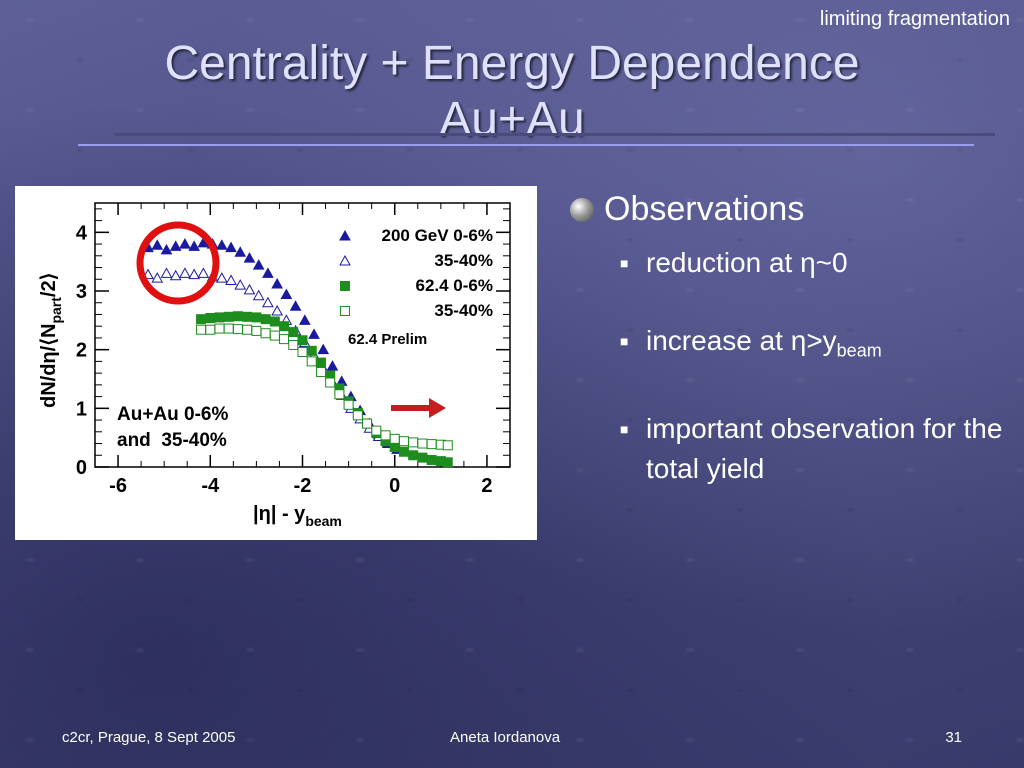  Describe the element at coordinates (51, 340) in the screenshot. I see `y-axis-label: dN/dη/⟨Npart/2⟩` at that location.